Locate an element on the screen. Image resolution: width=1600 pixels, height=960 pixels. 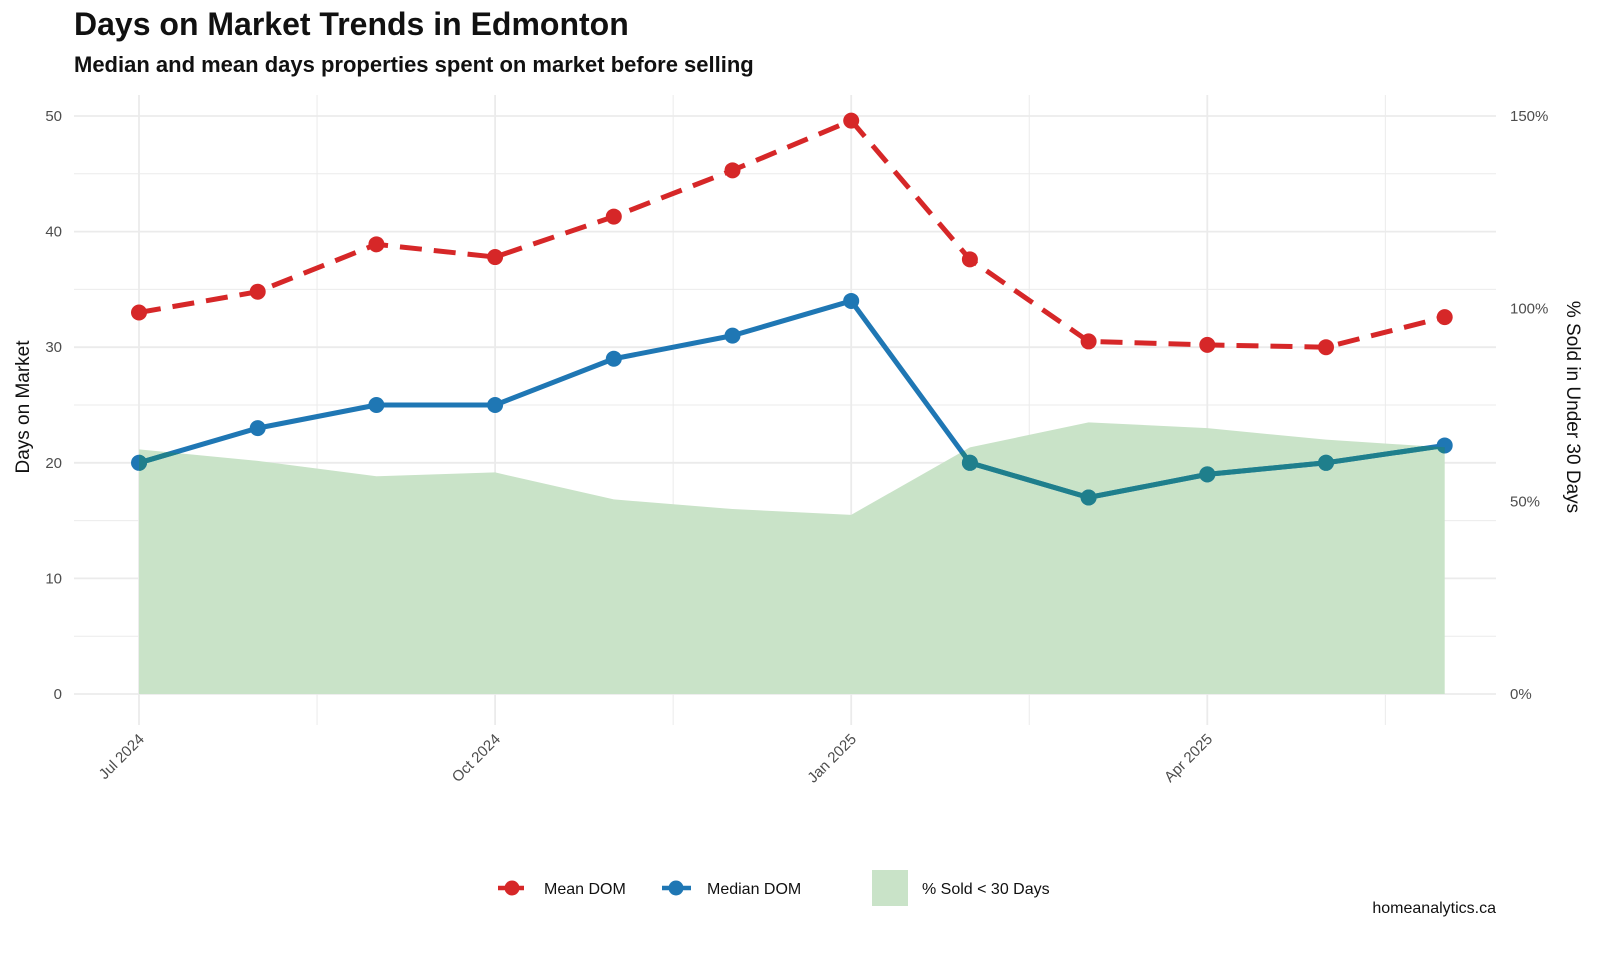
y2-tick-label: 100% is located at coordinates (1529, 309).